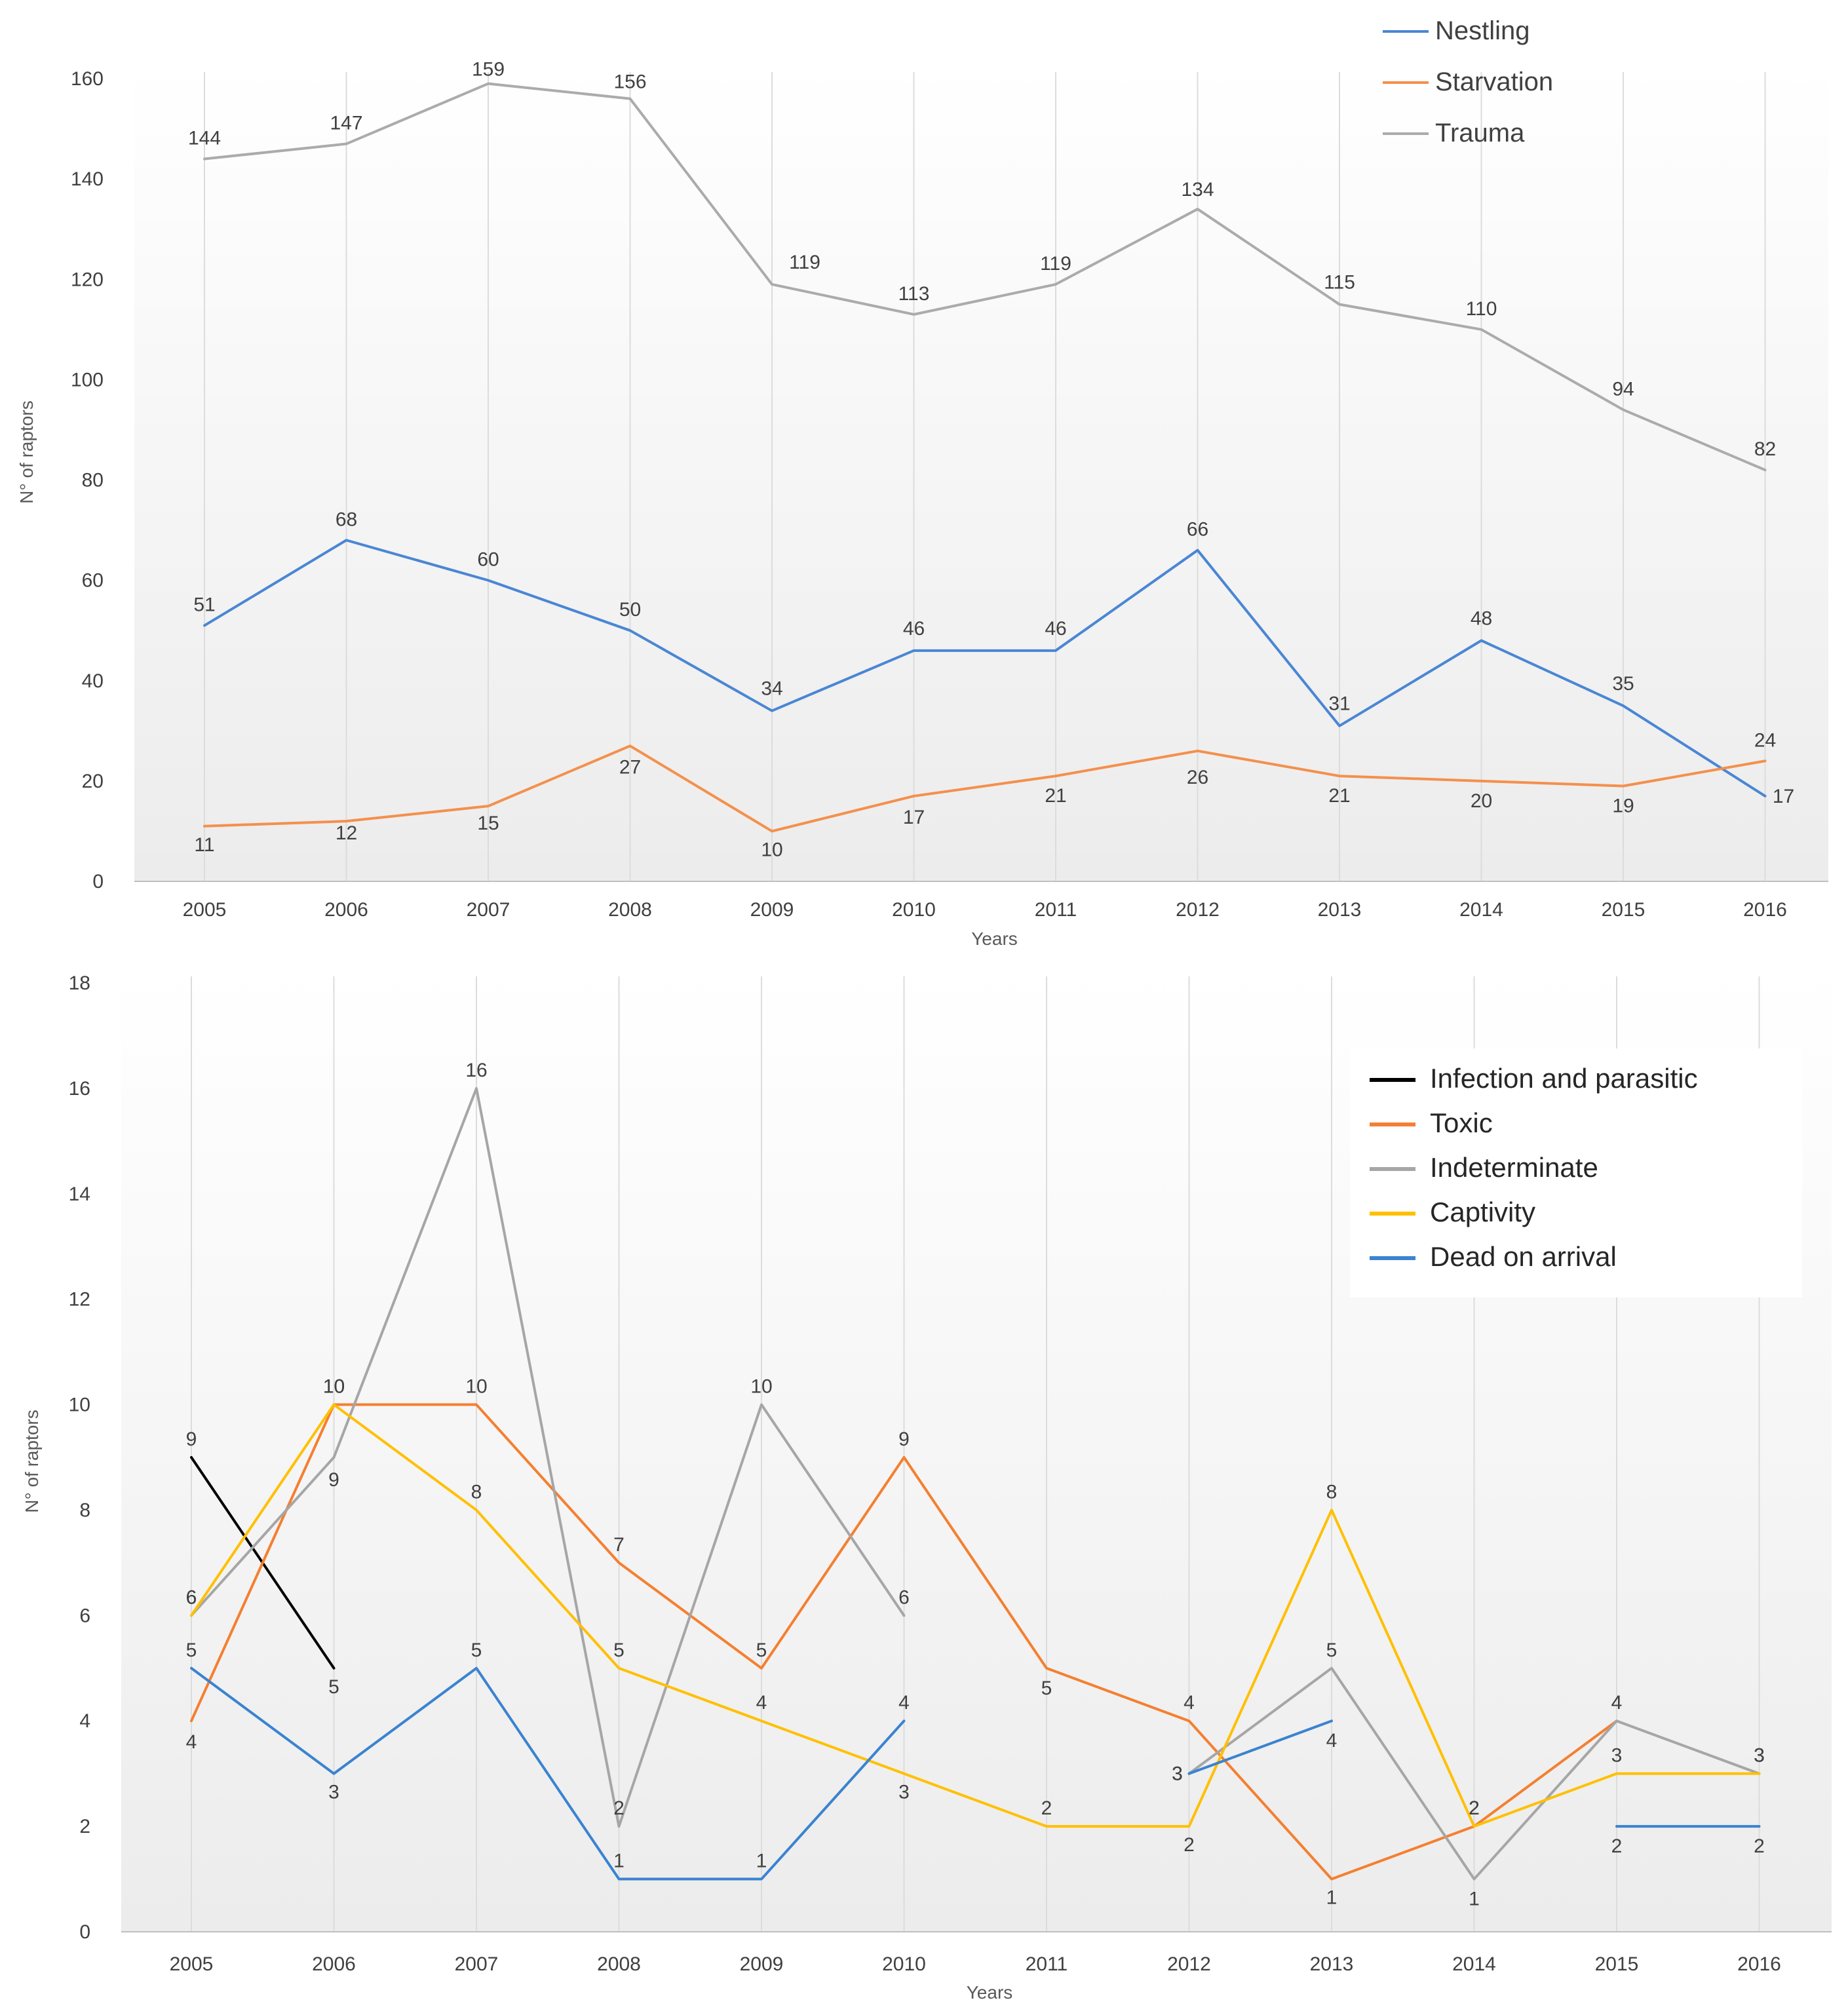  Describe the element at coordinates (619, 1545) in the screenshot. I see `data-label-toxic: 7` at that location.